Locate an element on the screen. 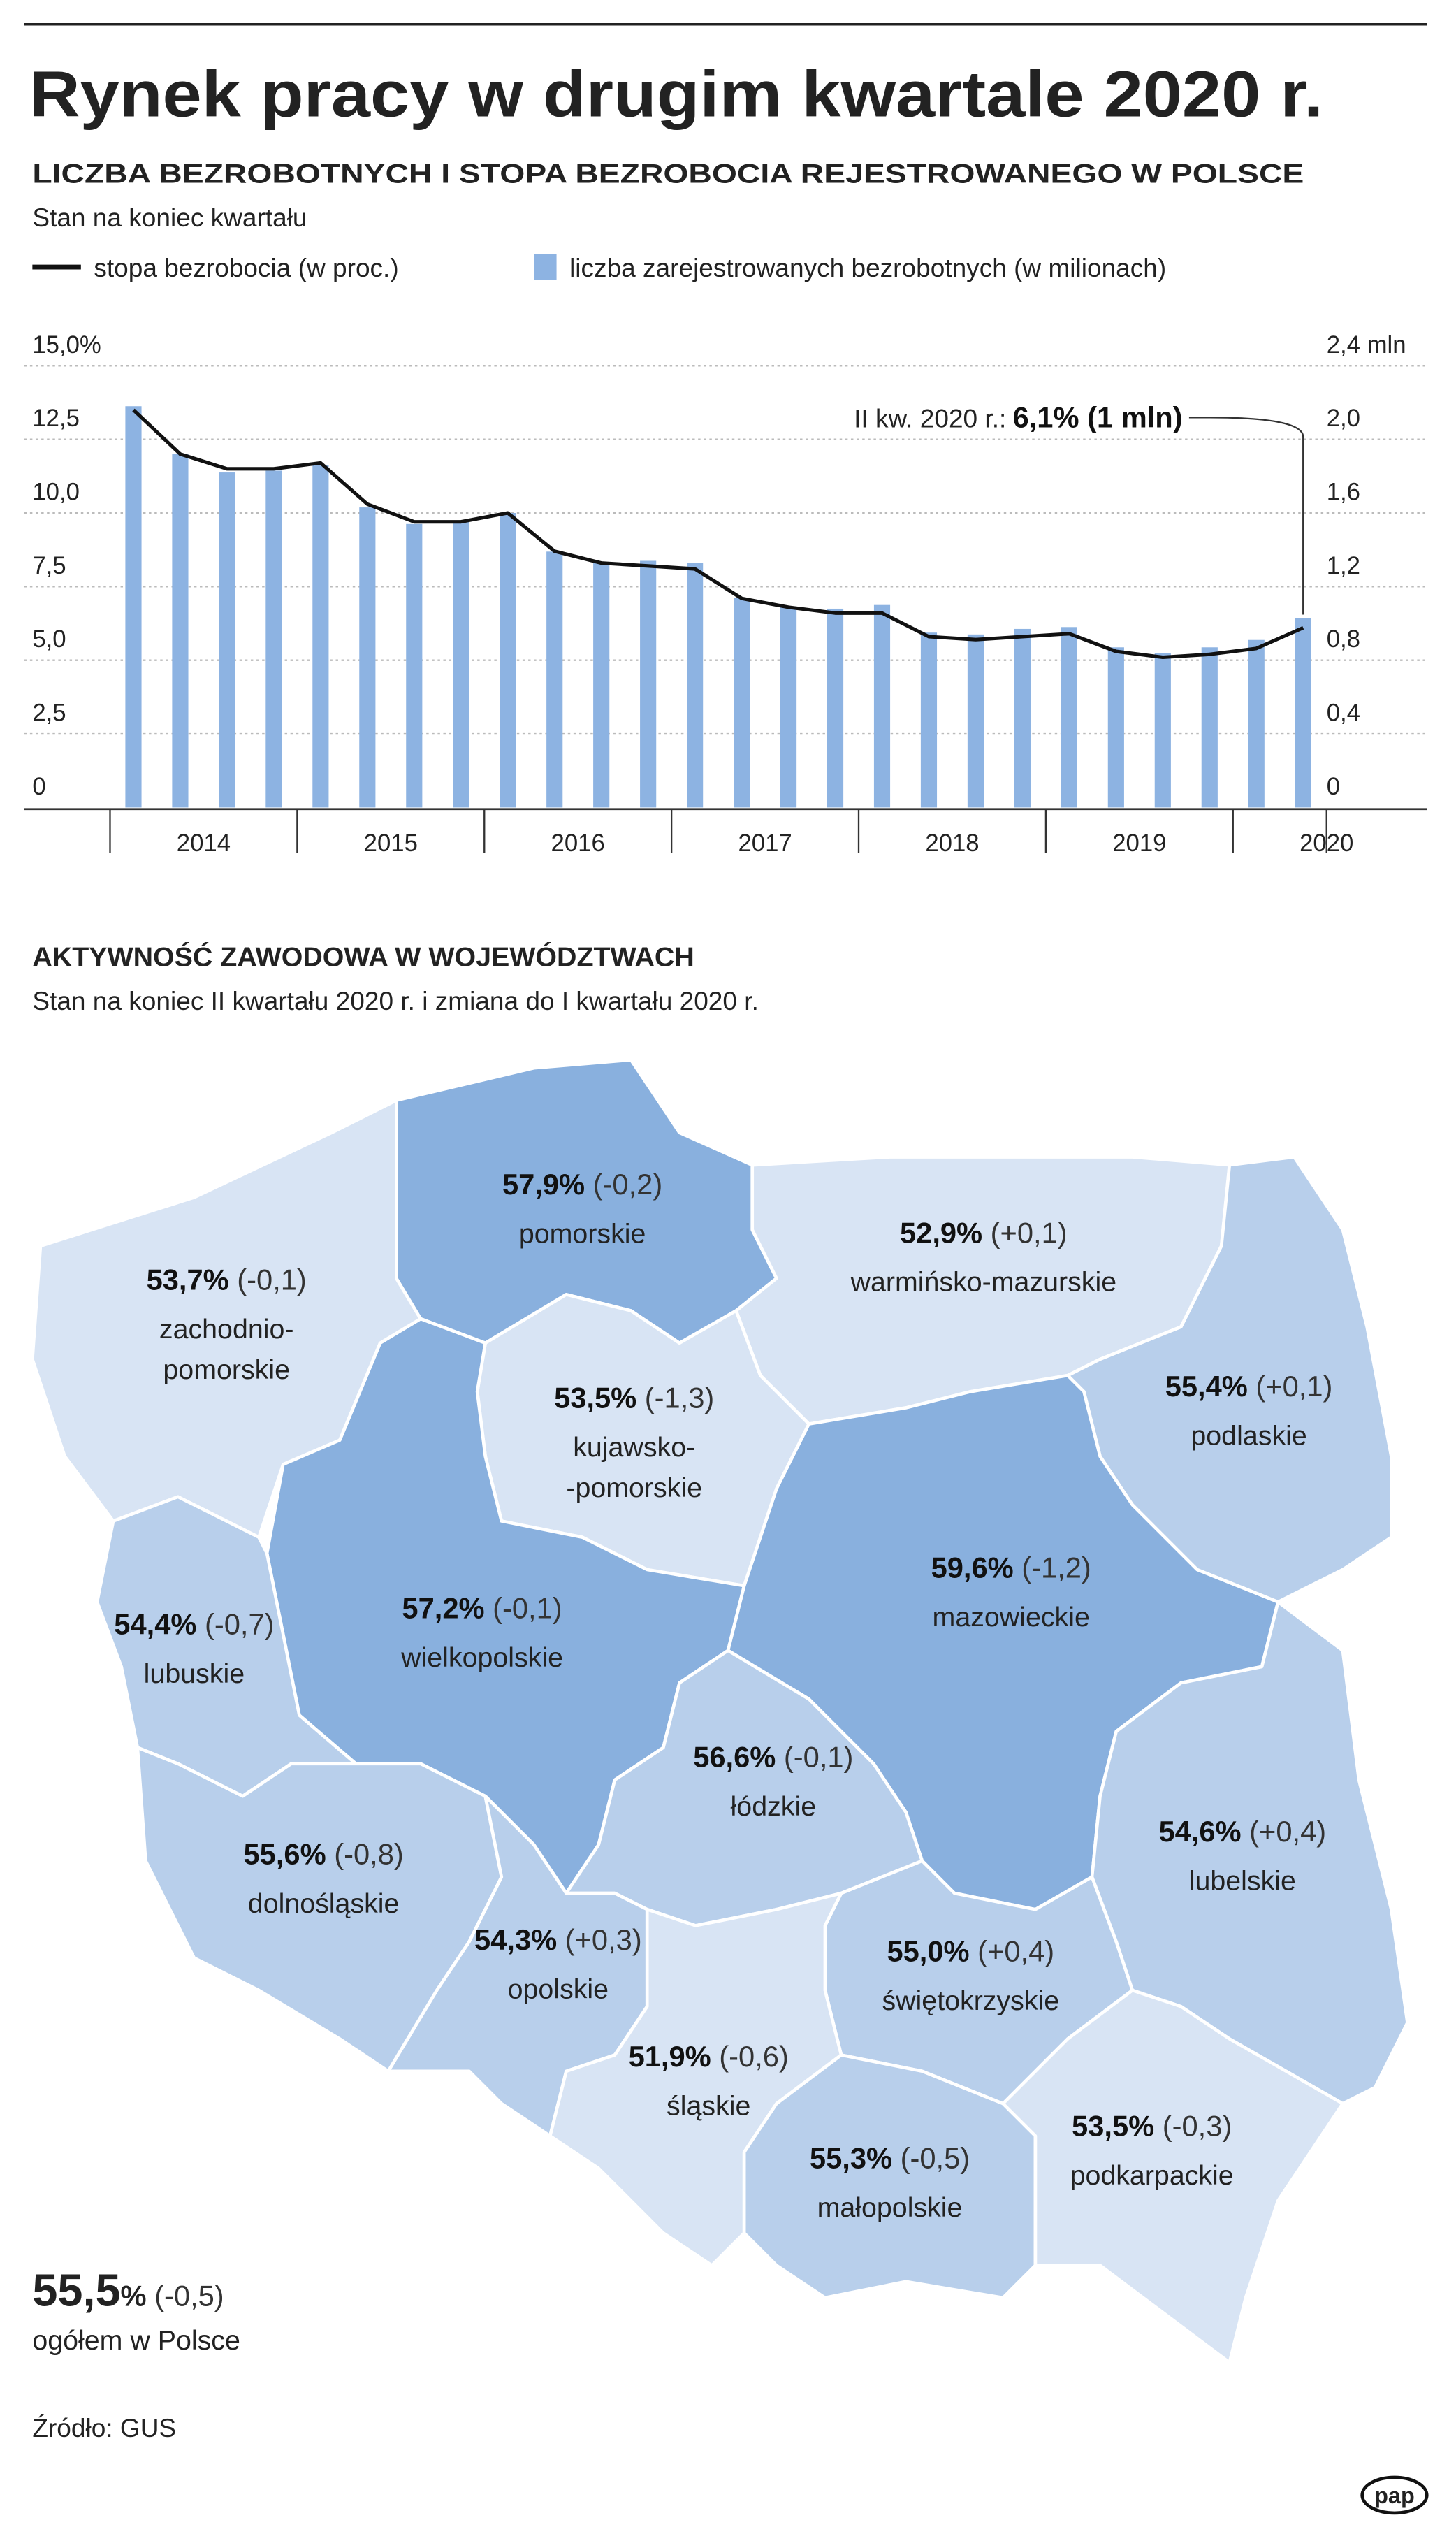 The image size is (1456, 2534). region-value: 55,3% is located at coordinates (851, 2158).